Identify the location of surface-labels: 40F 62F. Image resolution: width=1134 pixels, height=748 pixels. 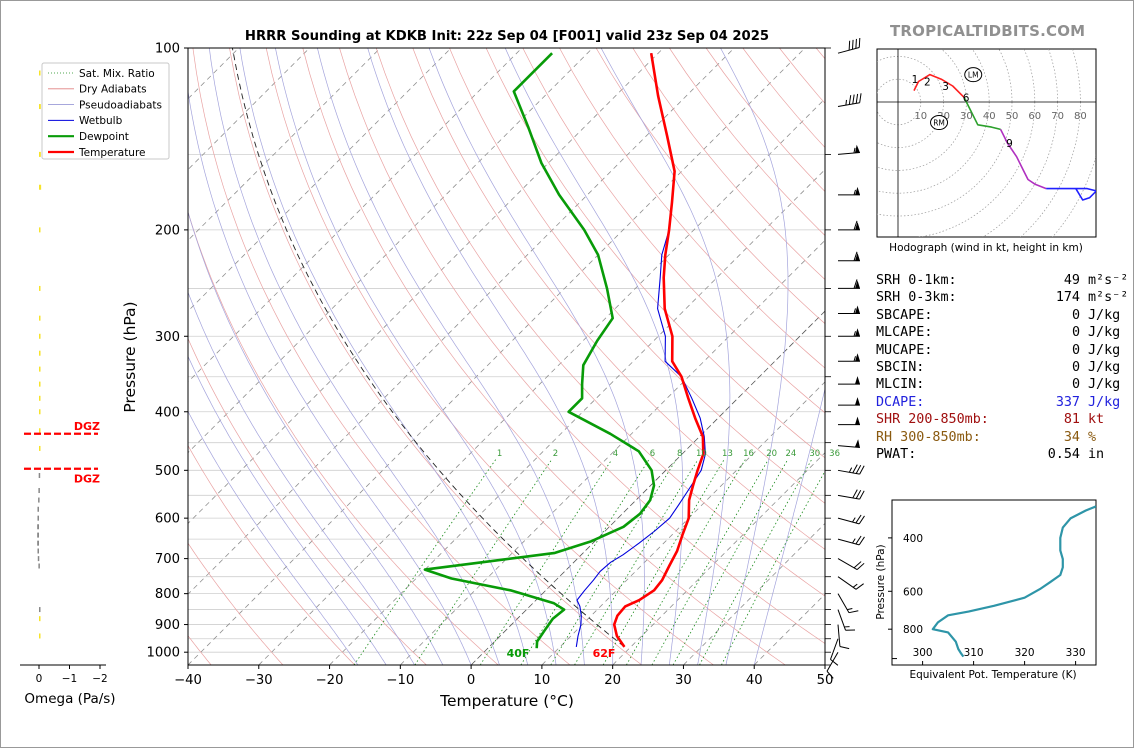
(561, 653).